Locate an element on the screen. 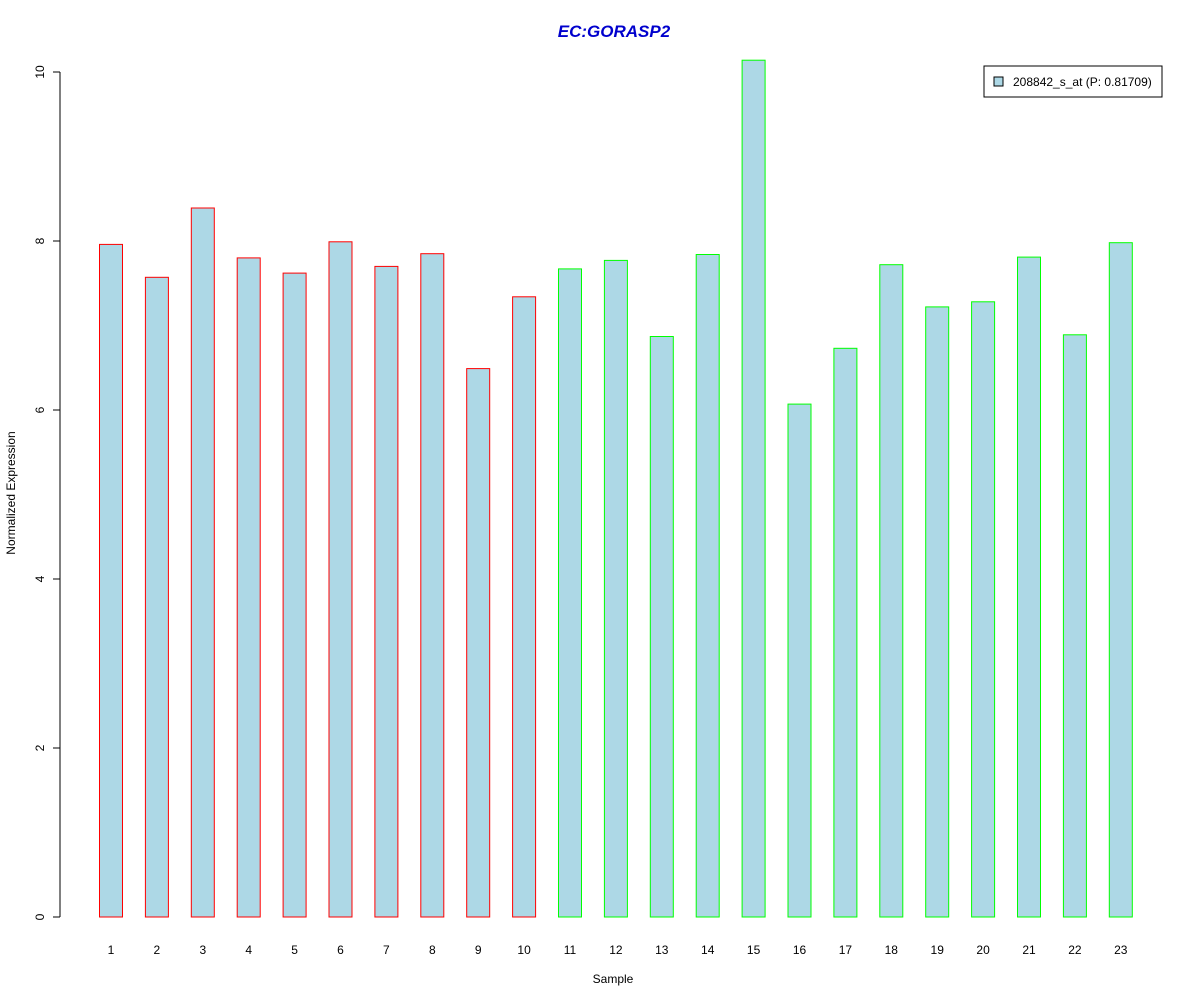 Image resolution: width=1200 pixels, height=1005 pixels. x-tick-labels: 1 2 3 4 5 6 7 8 9 10 11 12 13 14 15 16 17 18 19 20 21 22 23 is located at coordinates (618, 950).